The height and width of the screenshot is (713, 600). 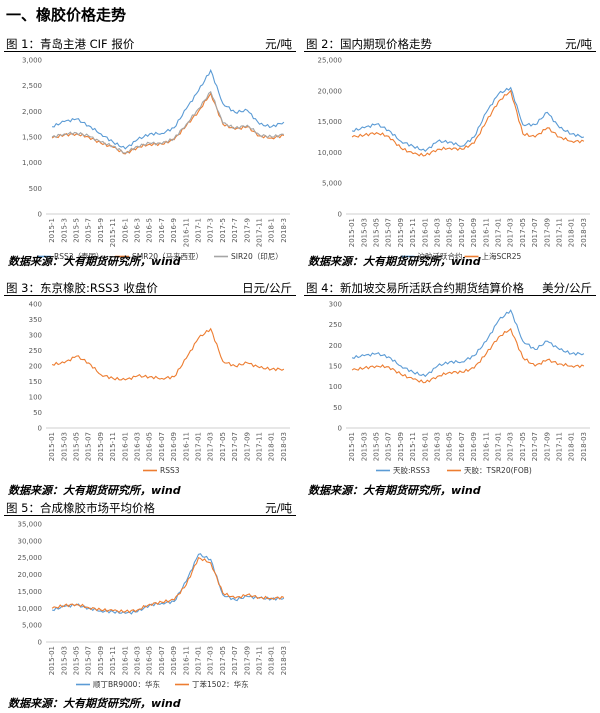 What do you see at coordinates (32, 61) in the screenshot?
I see `y-tick-label: 3,000` at bounding box center [32, 61].